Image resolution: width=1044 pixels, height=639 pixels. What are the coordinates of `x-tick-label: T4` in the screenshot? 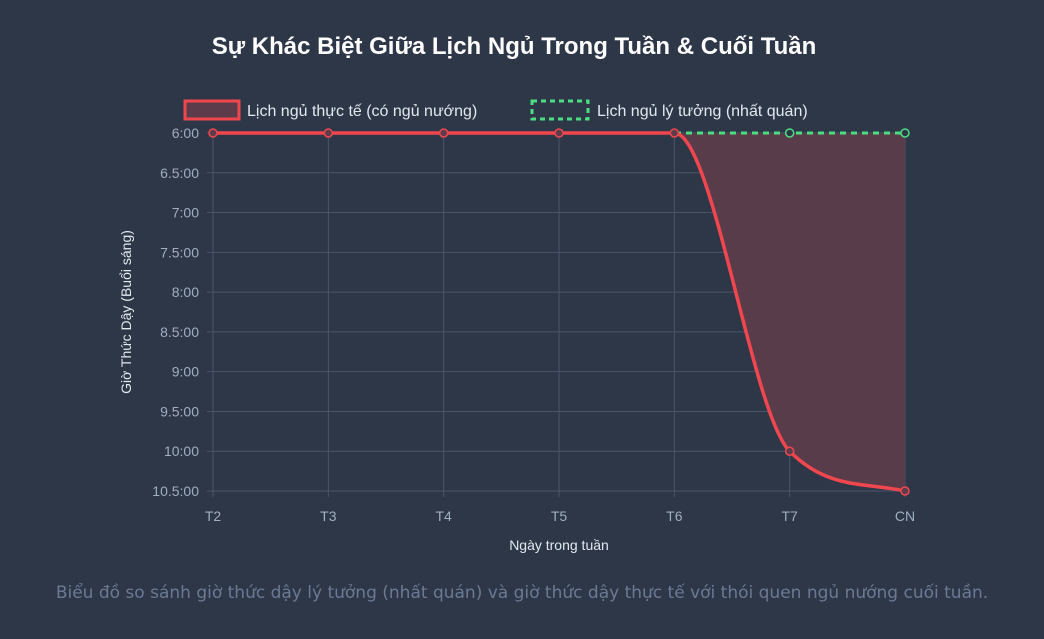 It's located at (443, 516).